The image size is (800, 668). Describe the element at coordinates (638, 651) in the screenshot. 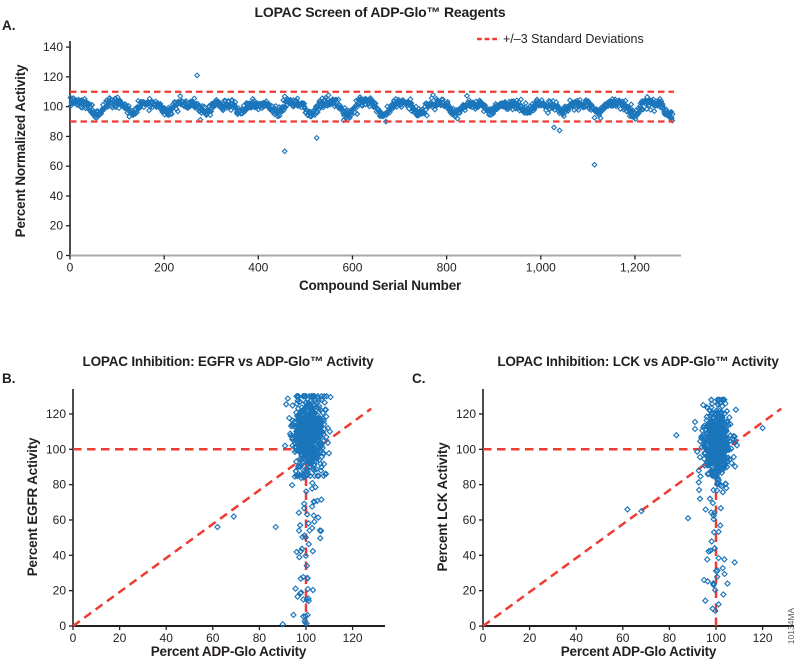

I see `panel-c-x-axis-label: Percent ADP-Glo Activity` at that location.